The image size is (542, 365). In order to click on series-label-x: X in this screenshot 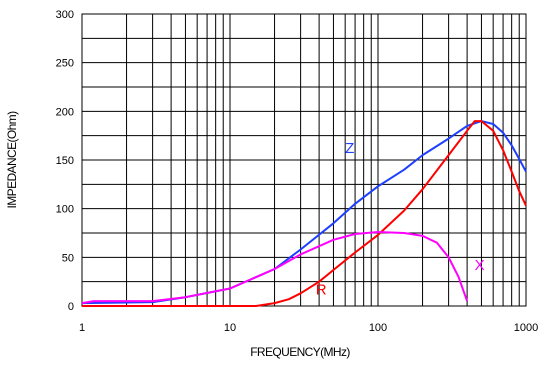, I will do `click(480, 265)`.